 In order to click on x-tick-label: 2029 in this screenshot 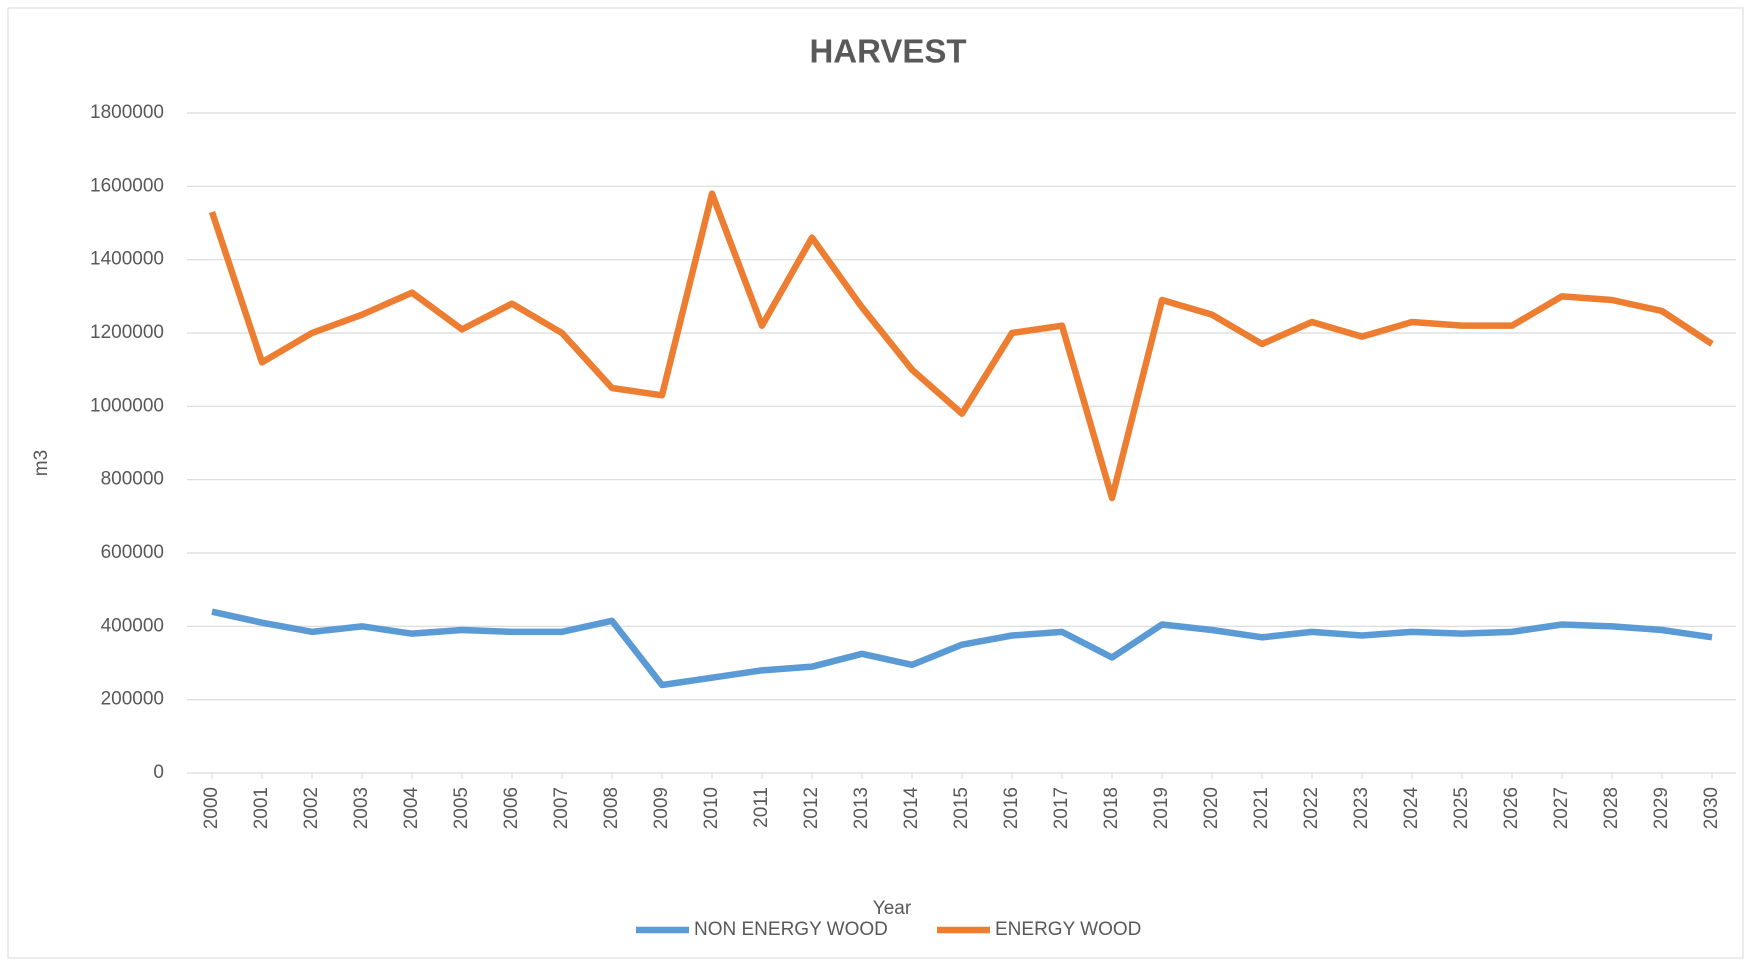, I will do `click(1661, 808)`.